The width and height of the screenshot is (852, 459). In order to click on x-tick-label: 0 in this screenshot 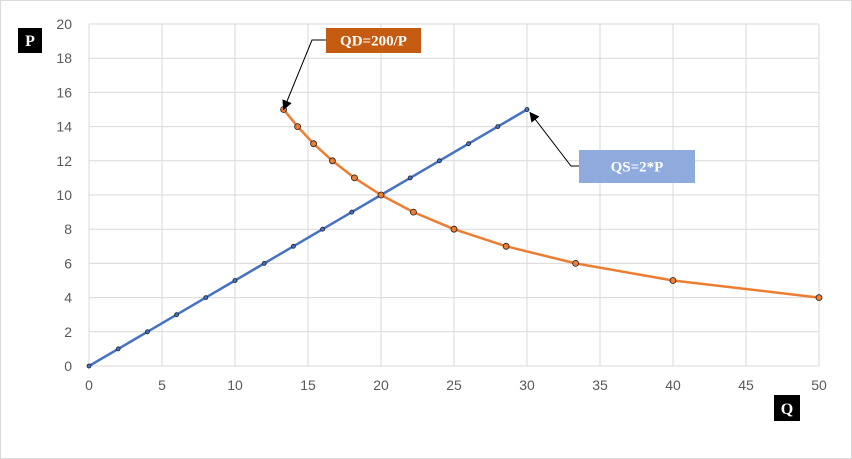, I will do `click(89, 385)`.